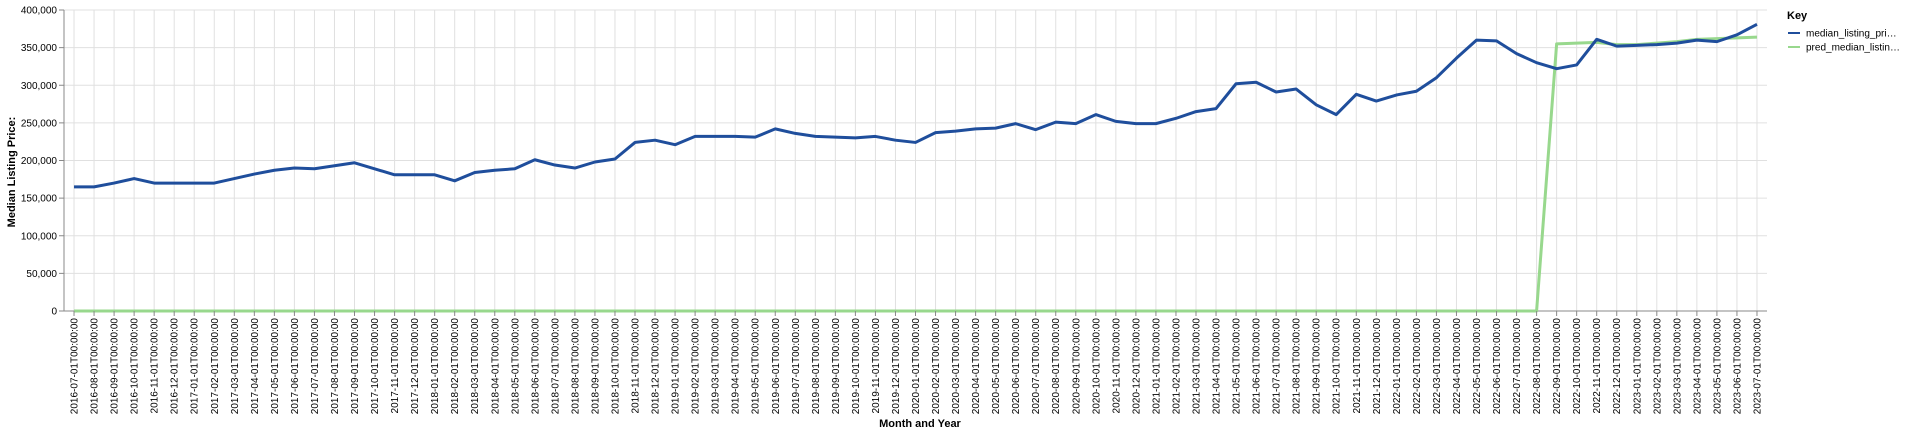 The width and height of the screenshot is (1920, 434). Describe the element at coordinates (1417, 366) in the screenshot. I see `x-tick-label: 2022-02-01T00:00:00` at that location.